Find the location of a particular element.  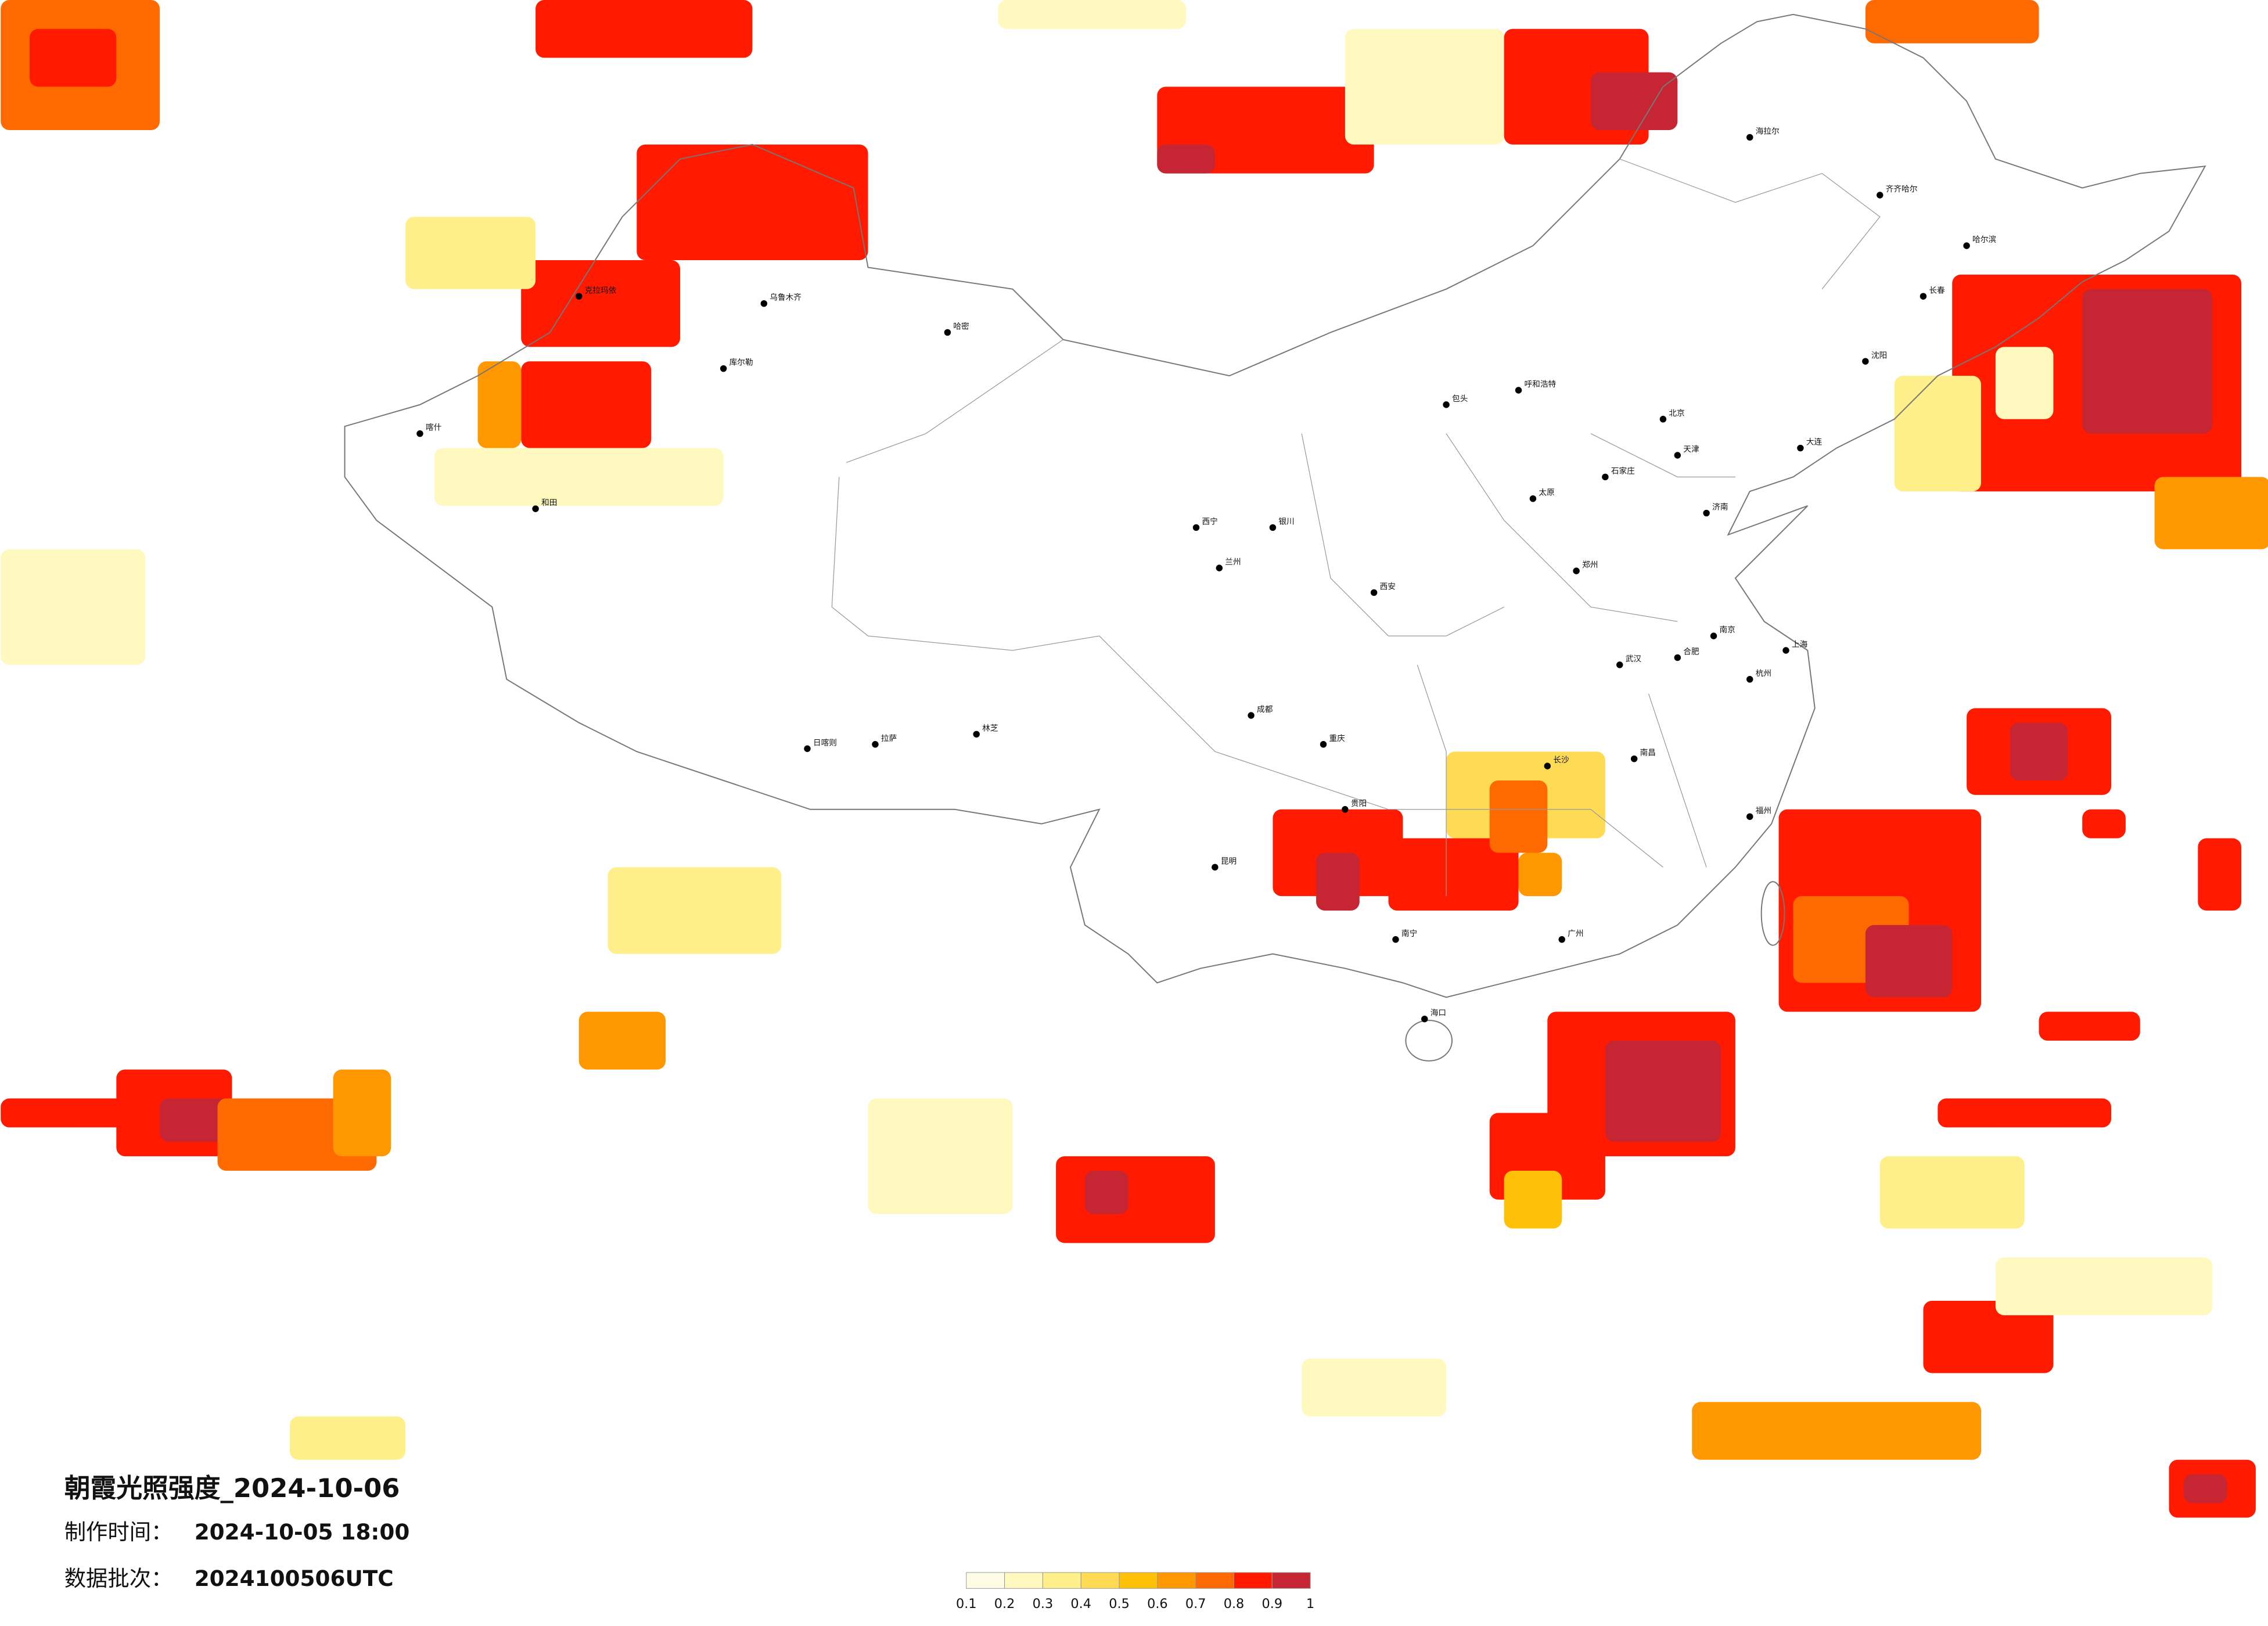

made-label: 制作时间： is located at coordinates (118, 1532).